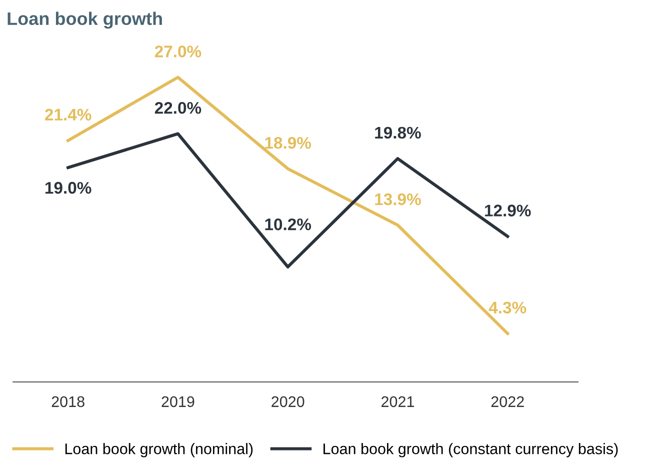  Describe the element at coordinates (507, 308) in the screenshot. I see `data-label: 4.3%` at that location.